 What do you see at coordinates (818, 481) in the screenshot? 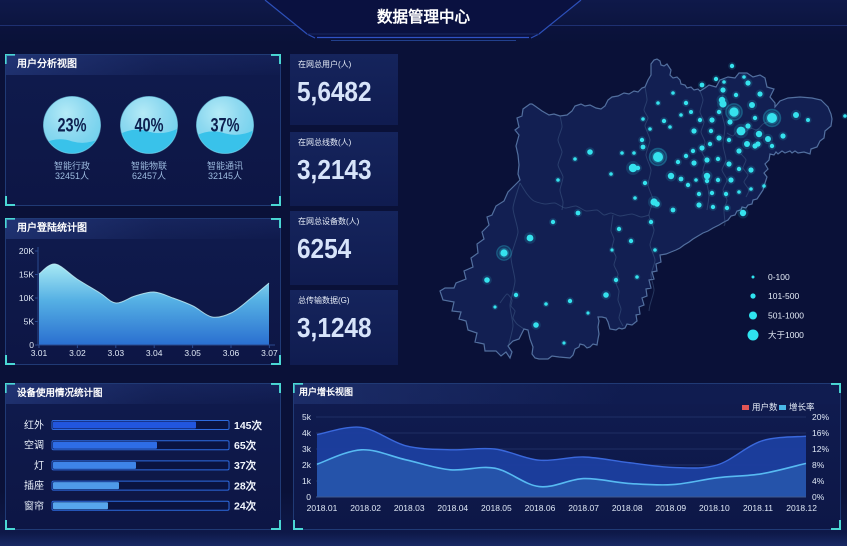
I see `svg-text: 4%` at bounding box center [818, 481].